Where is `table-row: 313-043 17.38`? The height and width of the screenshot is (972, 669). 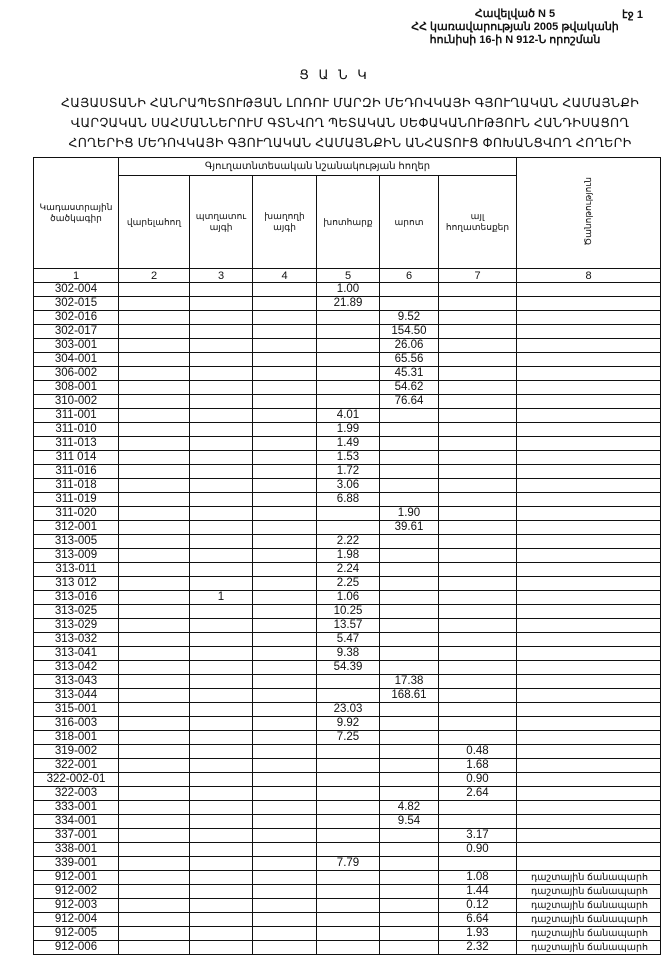
table-row: 313-043 17.38 is located at coordinates (347, 681).